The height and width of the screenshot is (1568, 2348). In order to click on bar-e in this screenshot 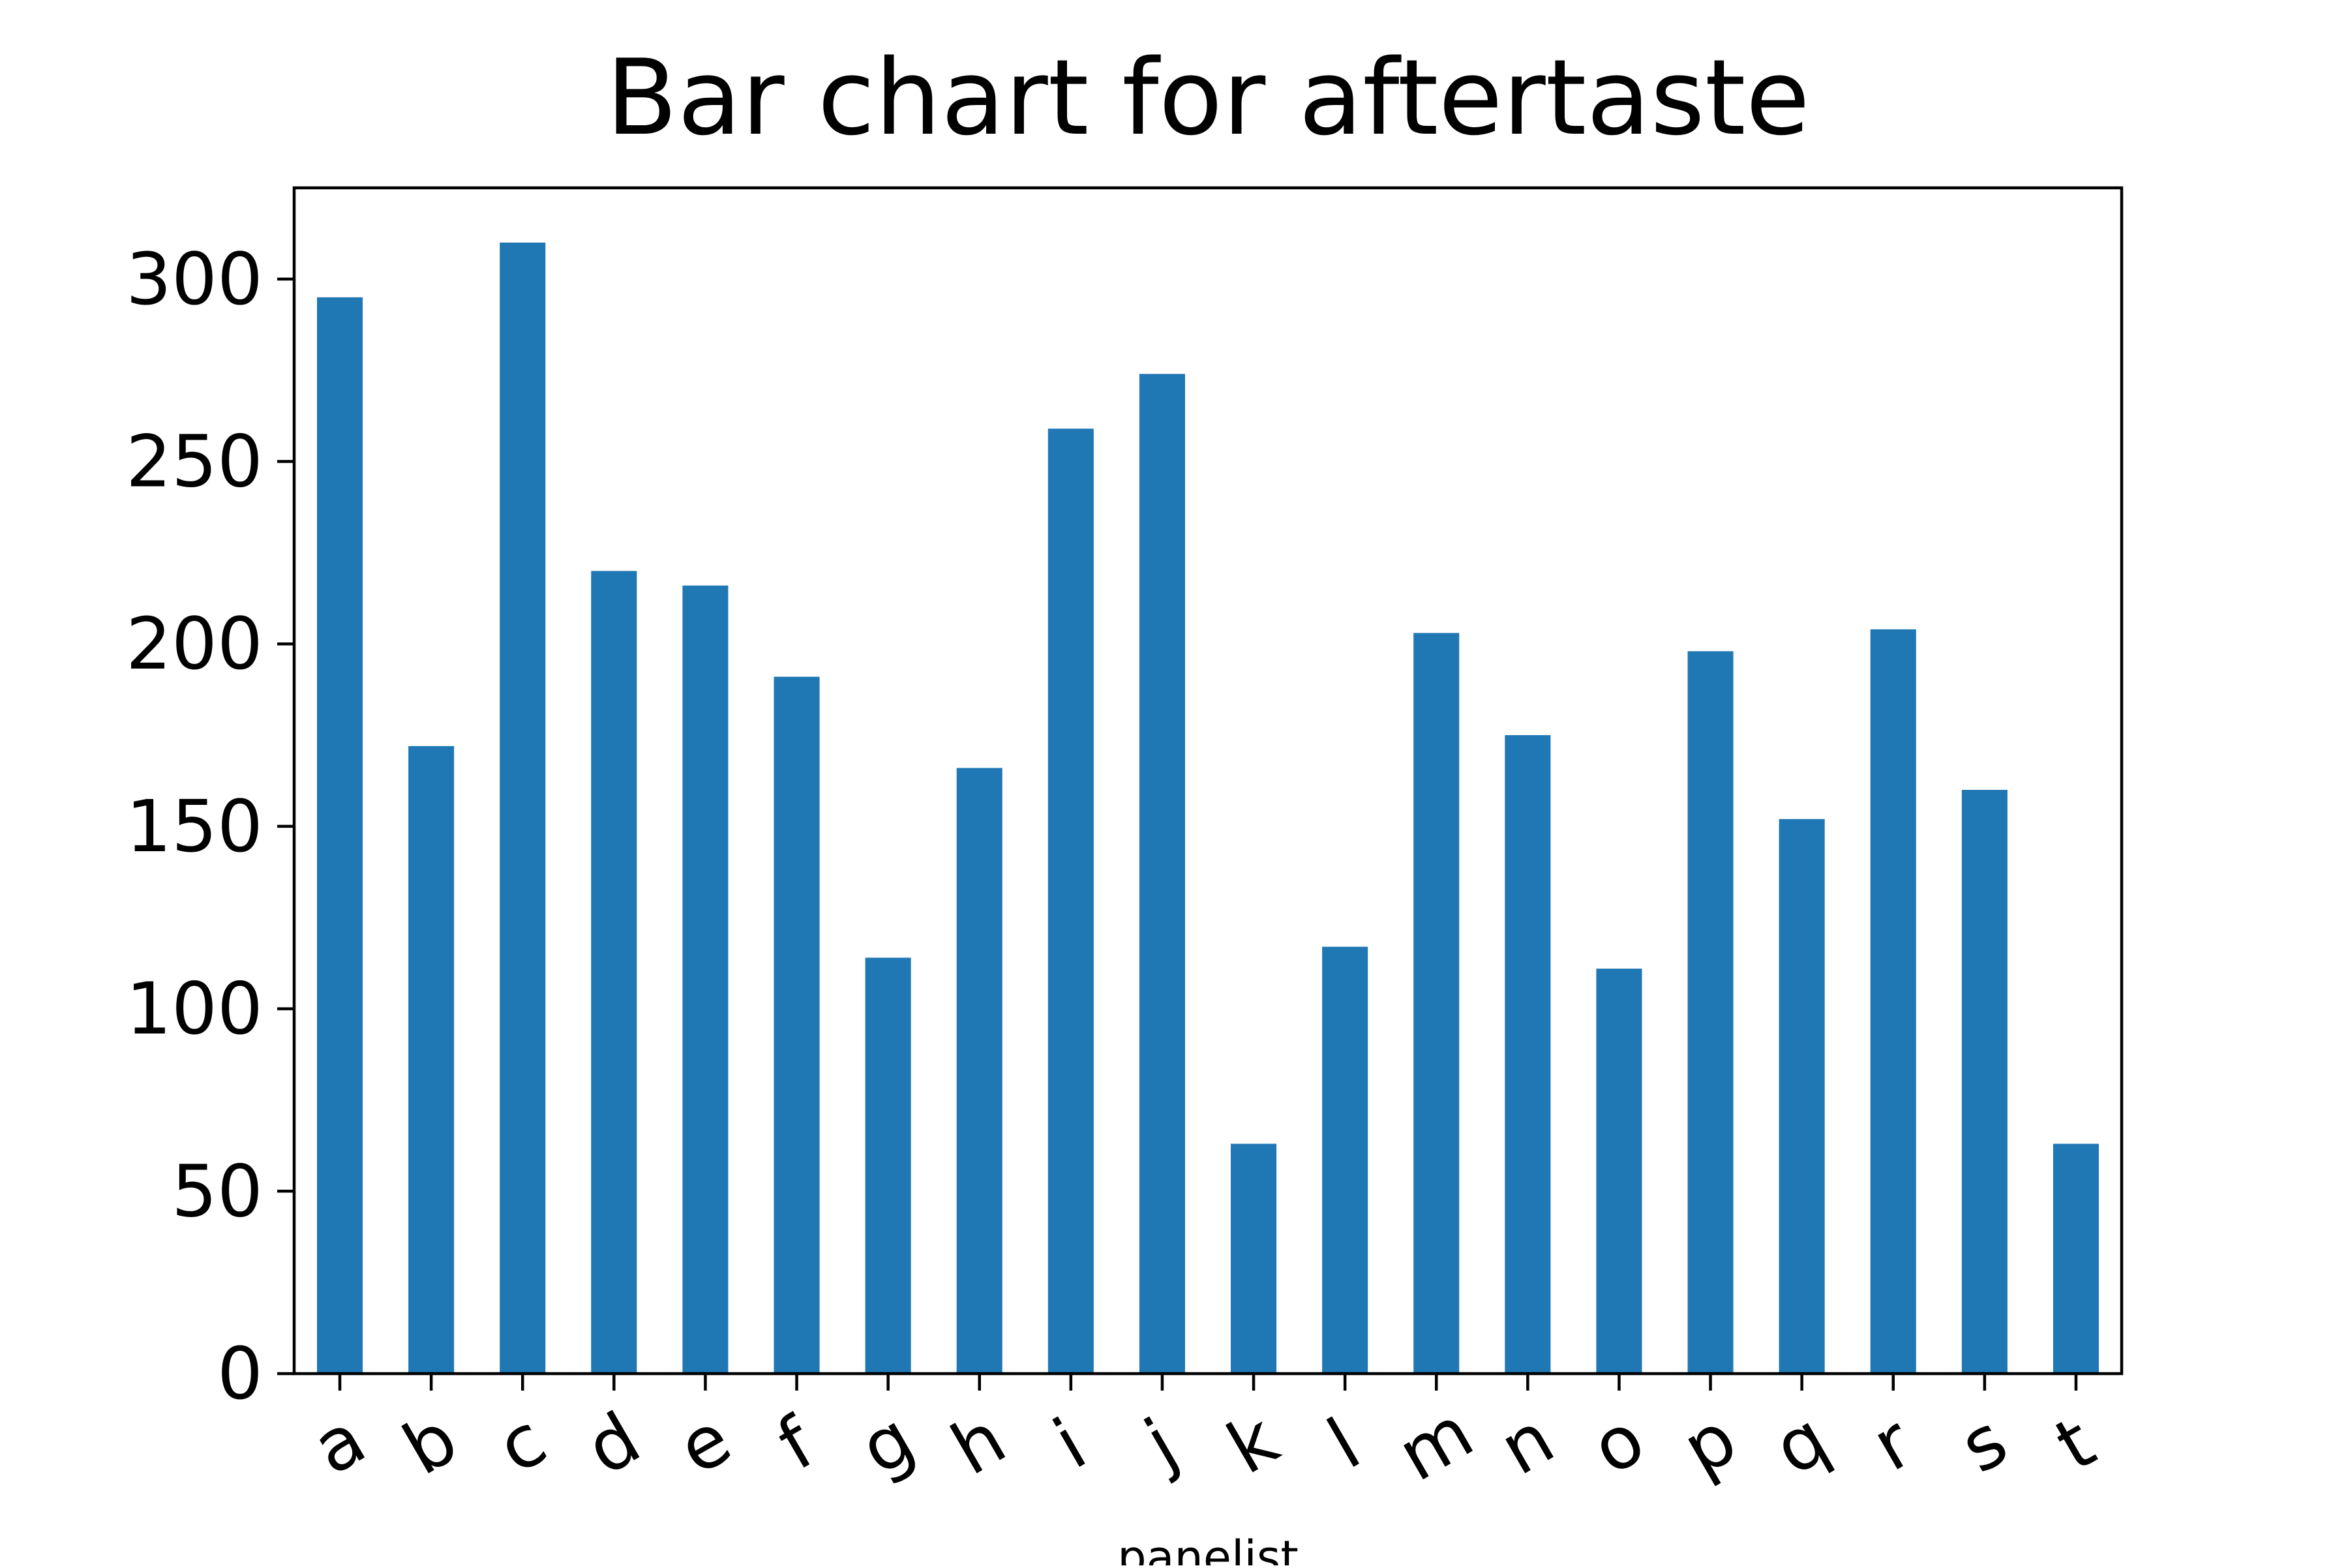, I will do `click(706, 979)`.